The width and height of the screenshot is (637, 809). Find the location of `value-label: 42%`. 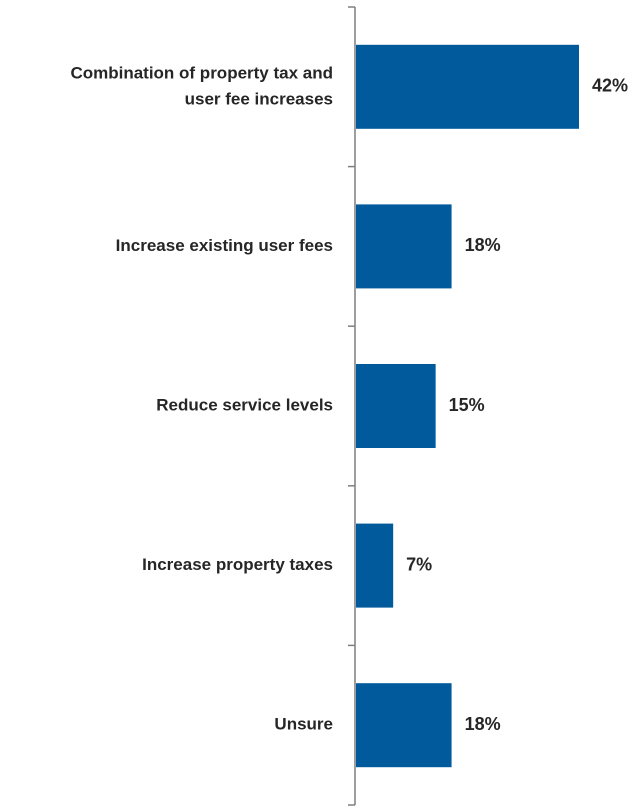

value-label: 42% is located at coordinates (610, 86).